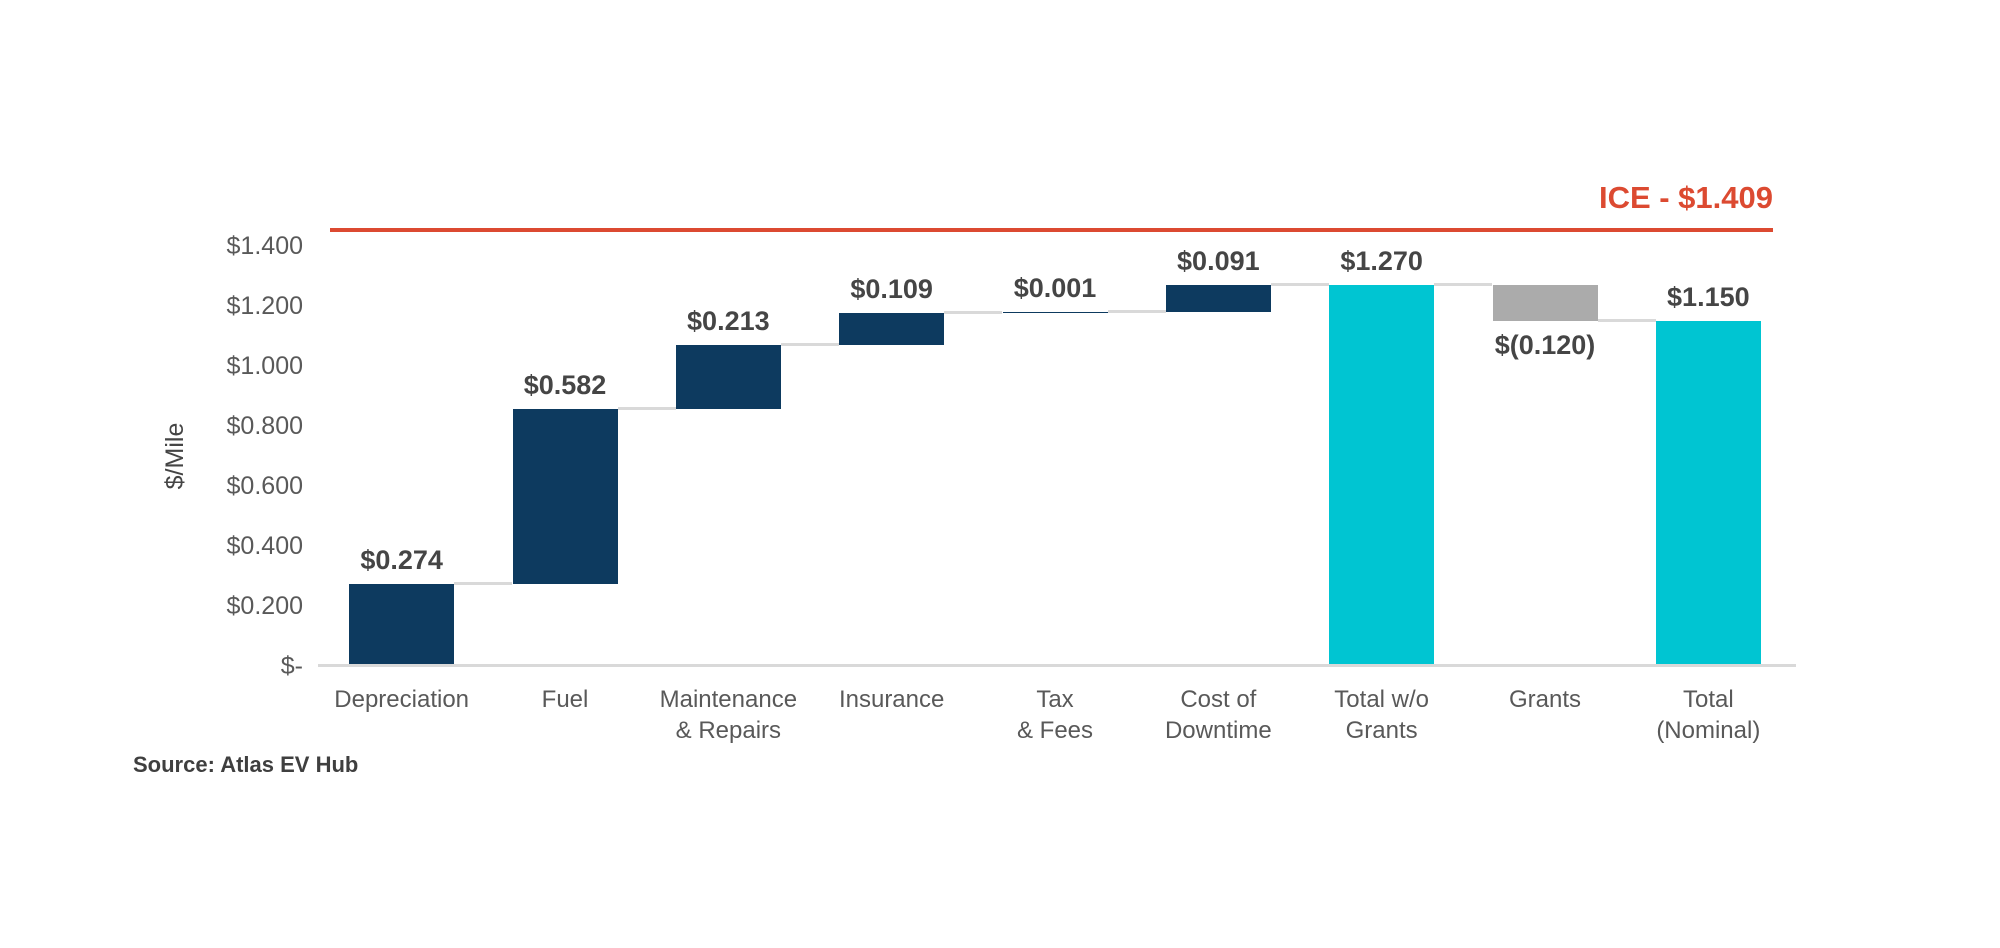 The image size is (2000, 948). I want to click on category-label: Maintenance & Repairs, so click(728, 715).